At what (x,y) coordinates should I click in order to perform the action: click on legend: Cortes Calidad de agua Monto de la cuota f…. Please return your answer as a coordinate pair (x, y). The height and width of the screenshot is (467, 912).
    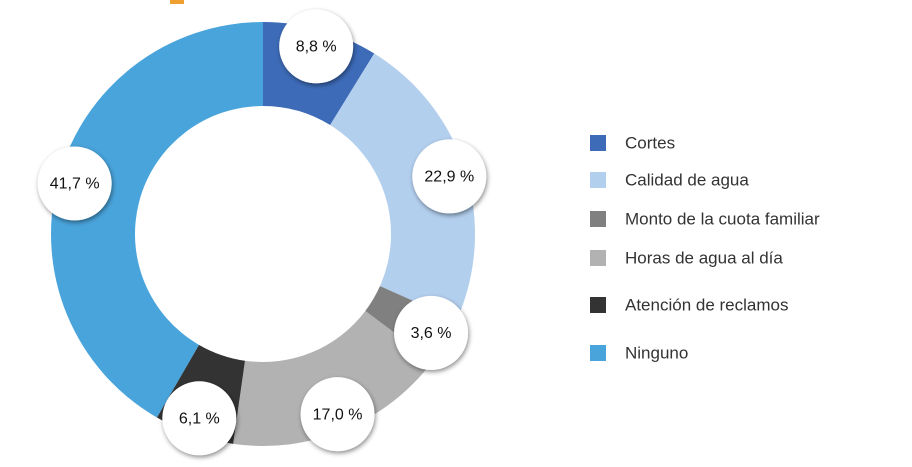
    Looking at the image, I should click on (705, 247).